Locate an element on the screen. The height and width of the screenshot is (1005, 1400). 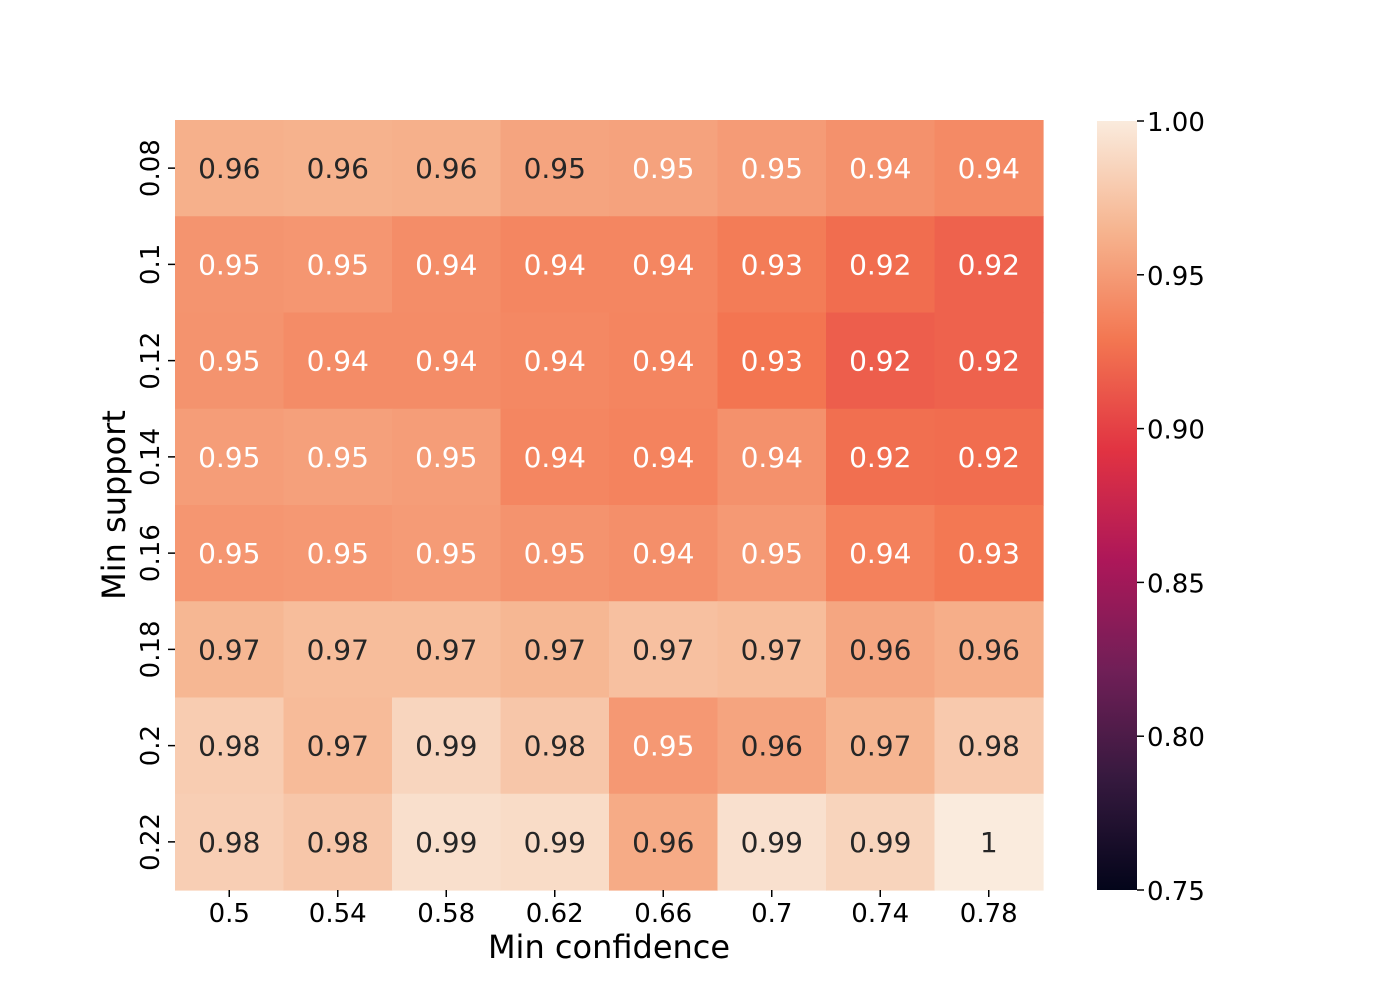
colorbar-tick-label: 0.75 is located at coordinates (1176, 892).